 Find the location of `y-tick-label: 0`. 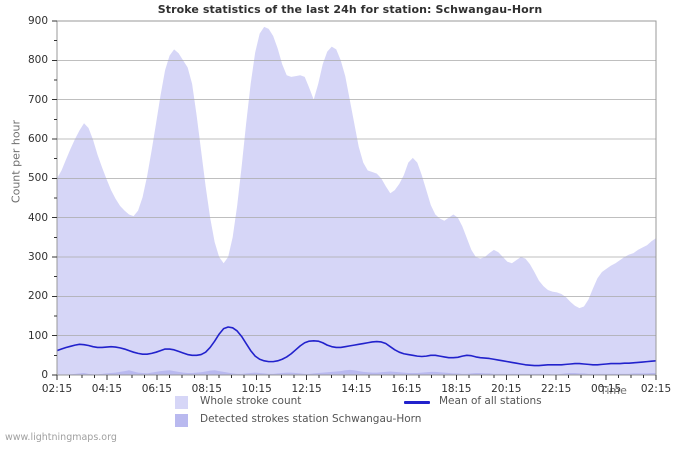

y-tick-label: 0 is located at coordinates (44, 375).